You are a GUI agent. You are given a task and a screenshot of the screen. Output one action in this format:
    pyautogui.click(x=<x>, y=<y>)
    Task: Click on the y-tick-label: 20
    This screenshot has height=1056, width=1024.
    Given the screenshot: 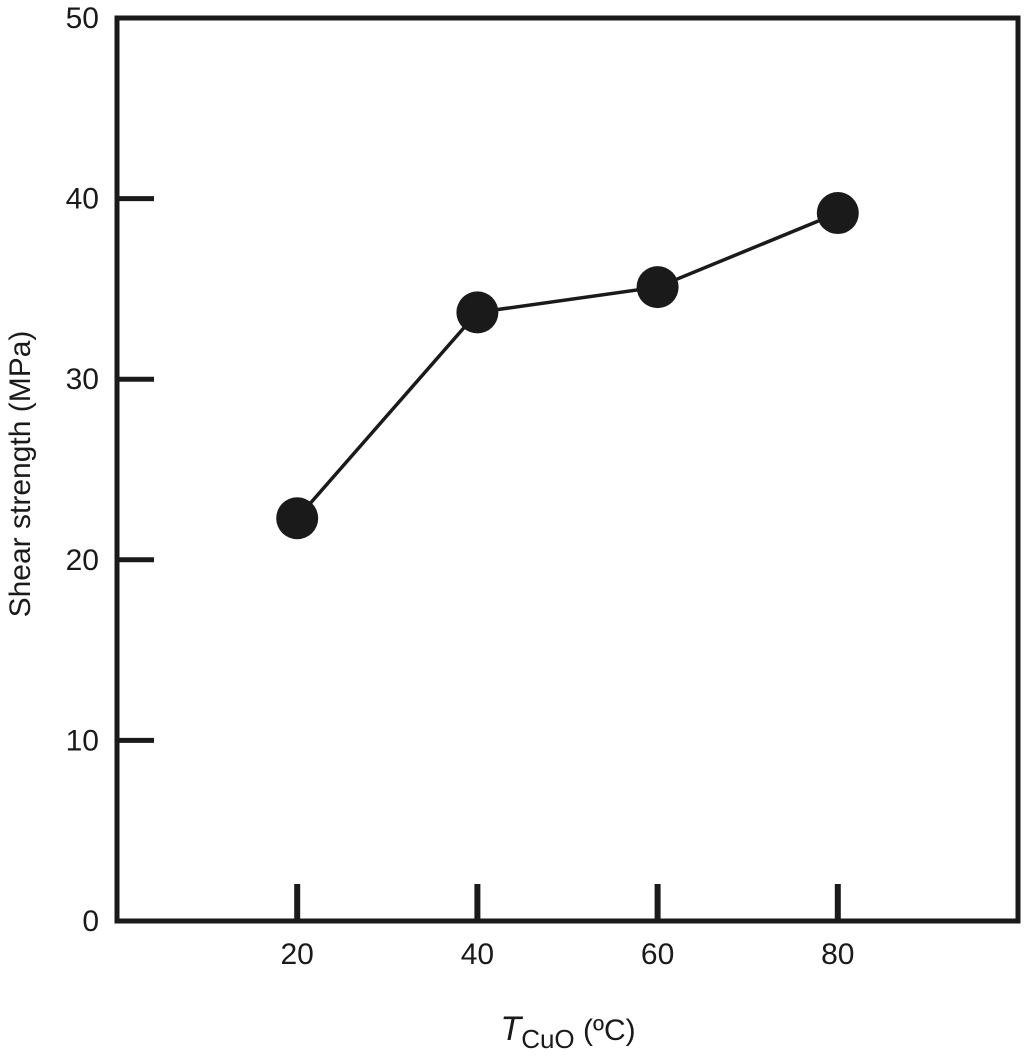 What is the action you would take?
    pyautogui.click(x=82, y=560)
    